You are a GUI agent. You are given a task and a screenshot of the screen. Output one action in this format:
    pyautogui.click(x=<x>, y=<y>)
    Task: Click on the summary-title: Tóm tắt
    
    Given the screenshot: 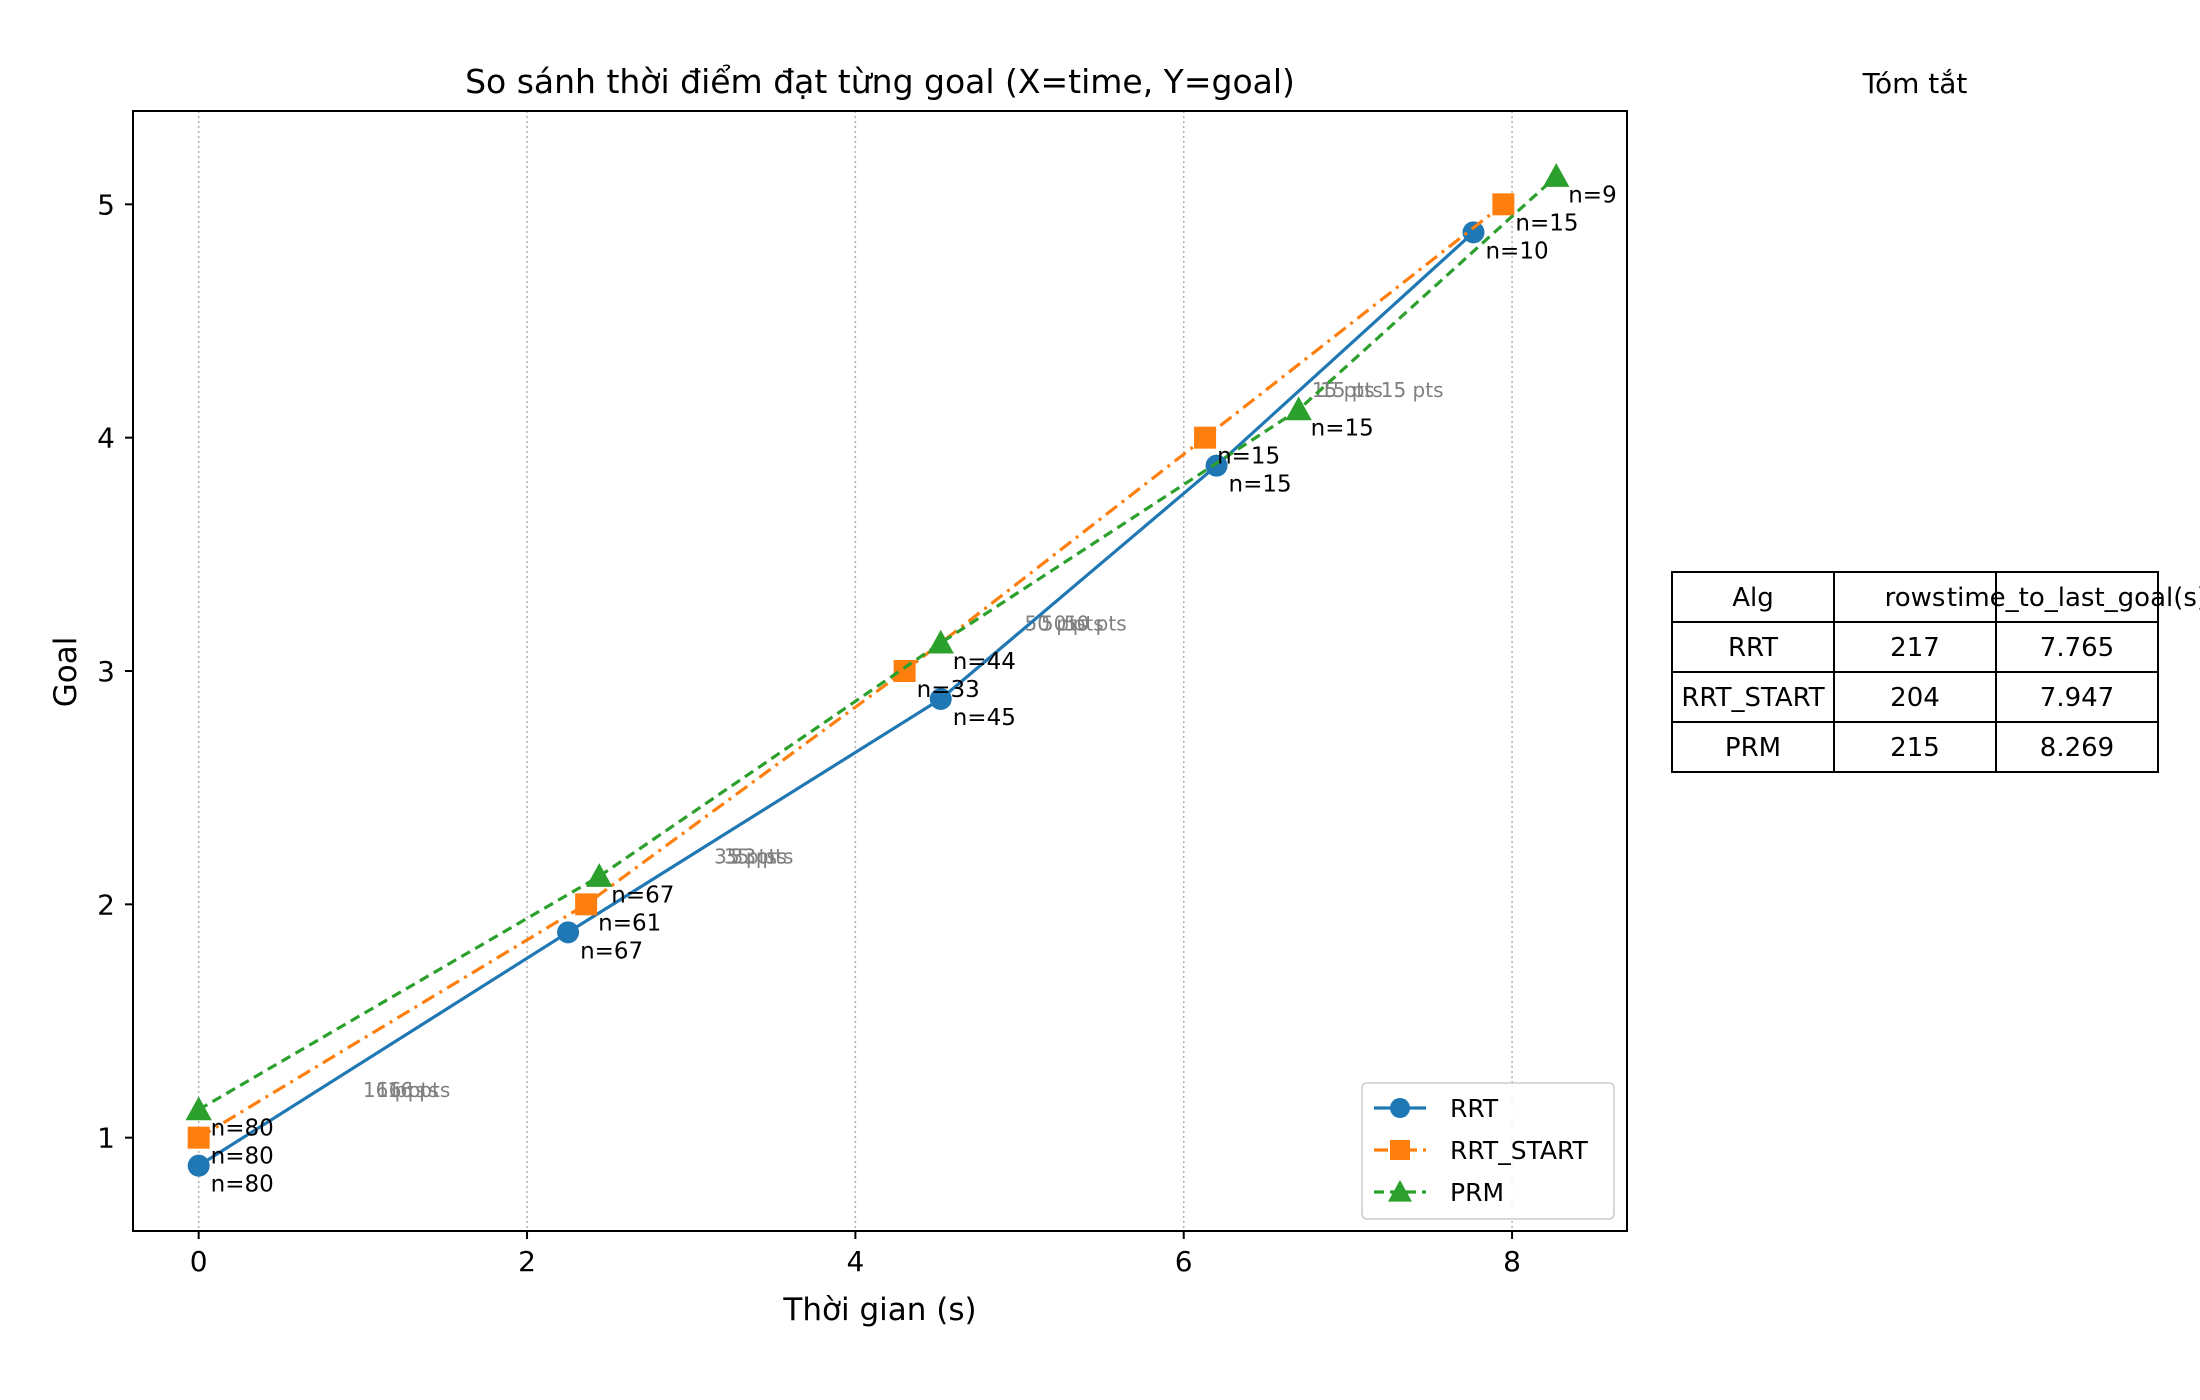 What is the action you would take?
    pyautogui.click(x=1915, y=83)
    